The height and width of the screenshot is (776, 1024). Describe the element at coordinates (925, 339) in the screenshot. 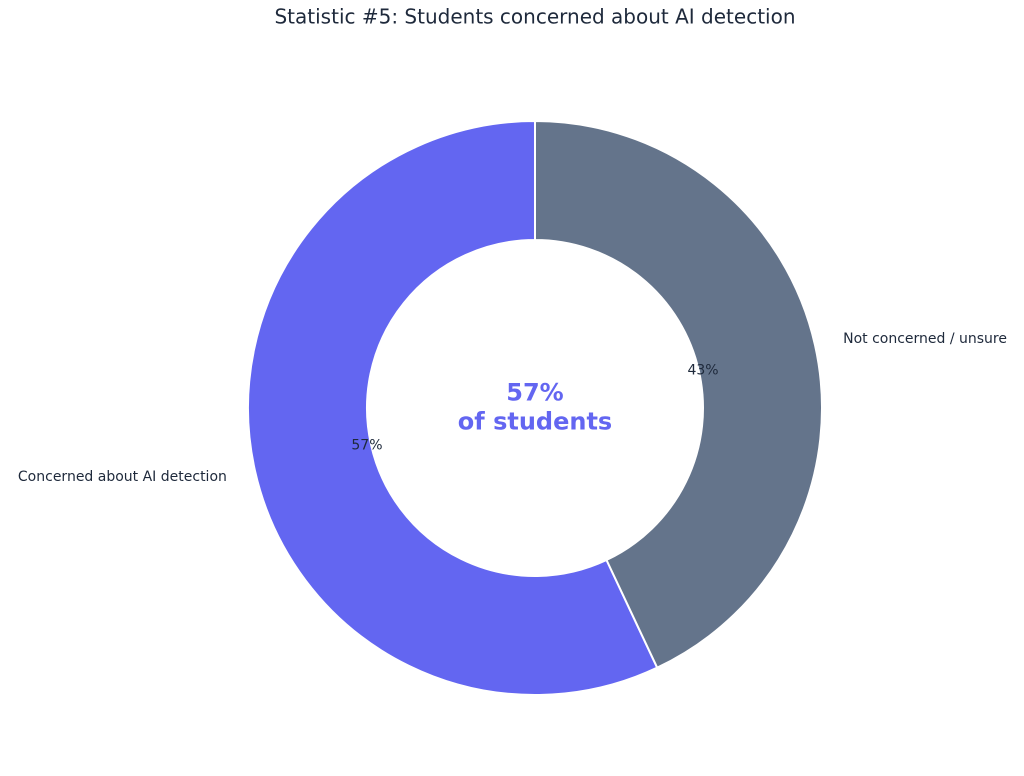

I see `slice-label: Not concerned / unsure` at that location.